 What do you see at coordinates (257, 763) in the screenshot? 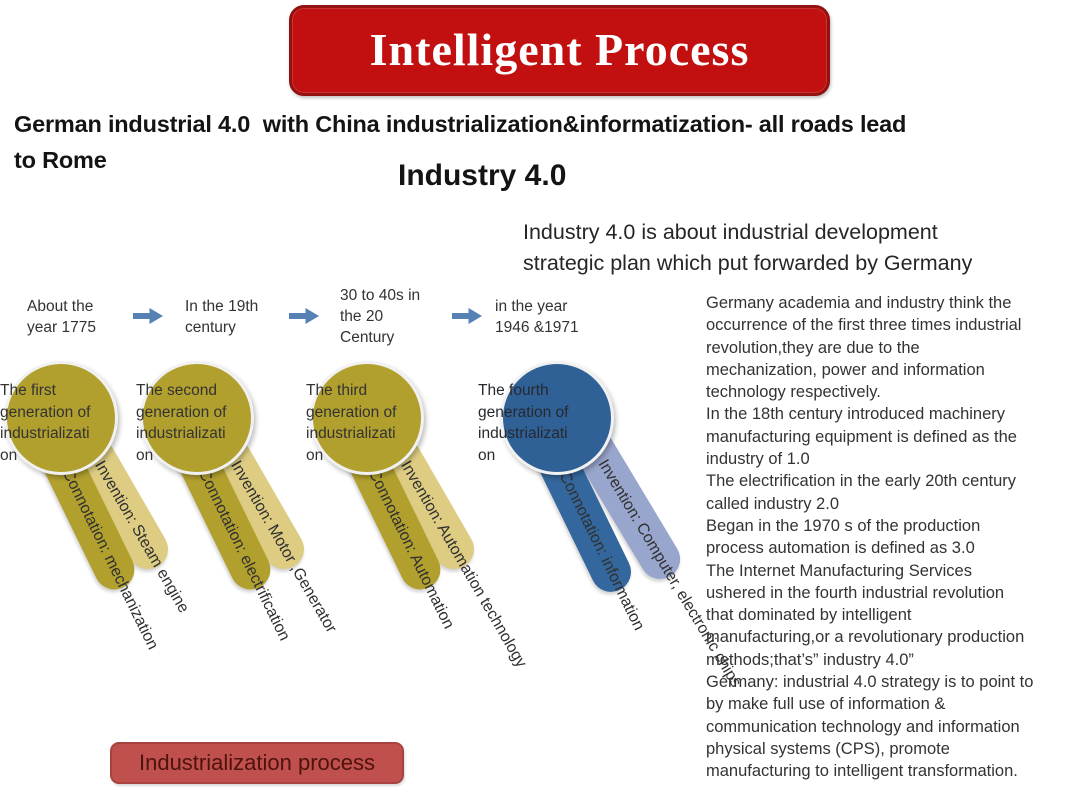
I see `industrialization-process-box: Industrialization process` at bounding box center [257, 763].